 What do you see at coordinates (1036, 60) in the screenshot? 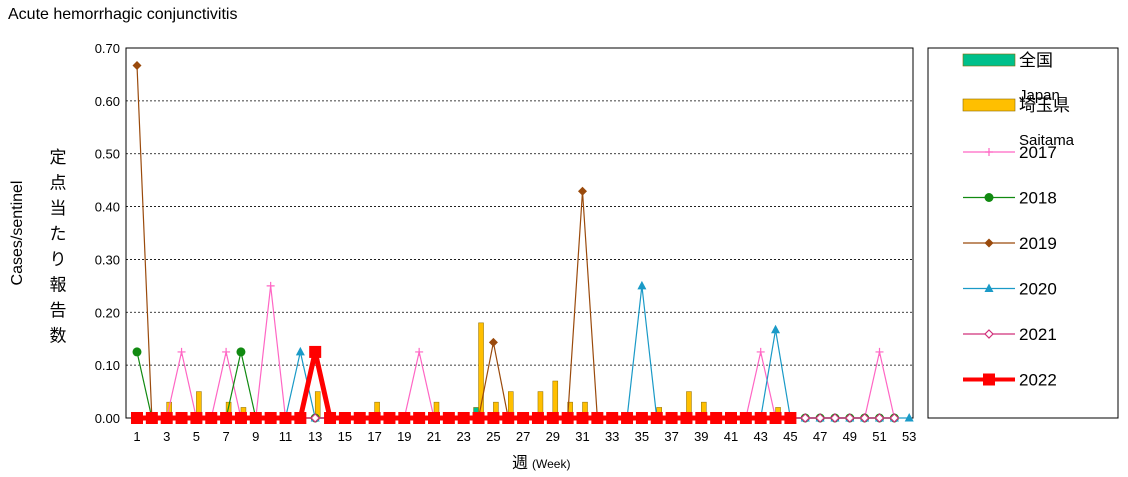
I see `legend-label: 全国` at bounding box center [1036, 60].